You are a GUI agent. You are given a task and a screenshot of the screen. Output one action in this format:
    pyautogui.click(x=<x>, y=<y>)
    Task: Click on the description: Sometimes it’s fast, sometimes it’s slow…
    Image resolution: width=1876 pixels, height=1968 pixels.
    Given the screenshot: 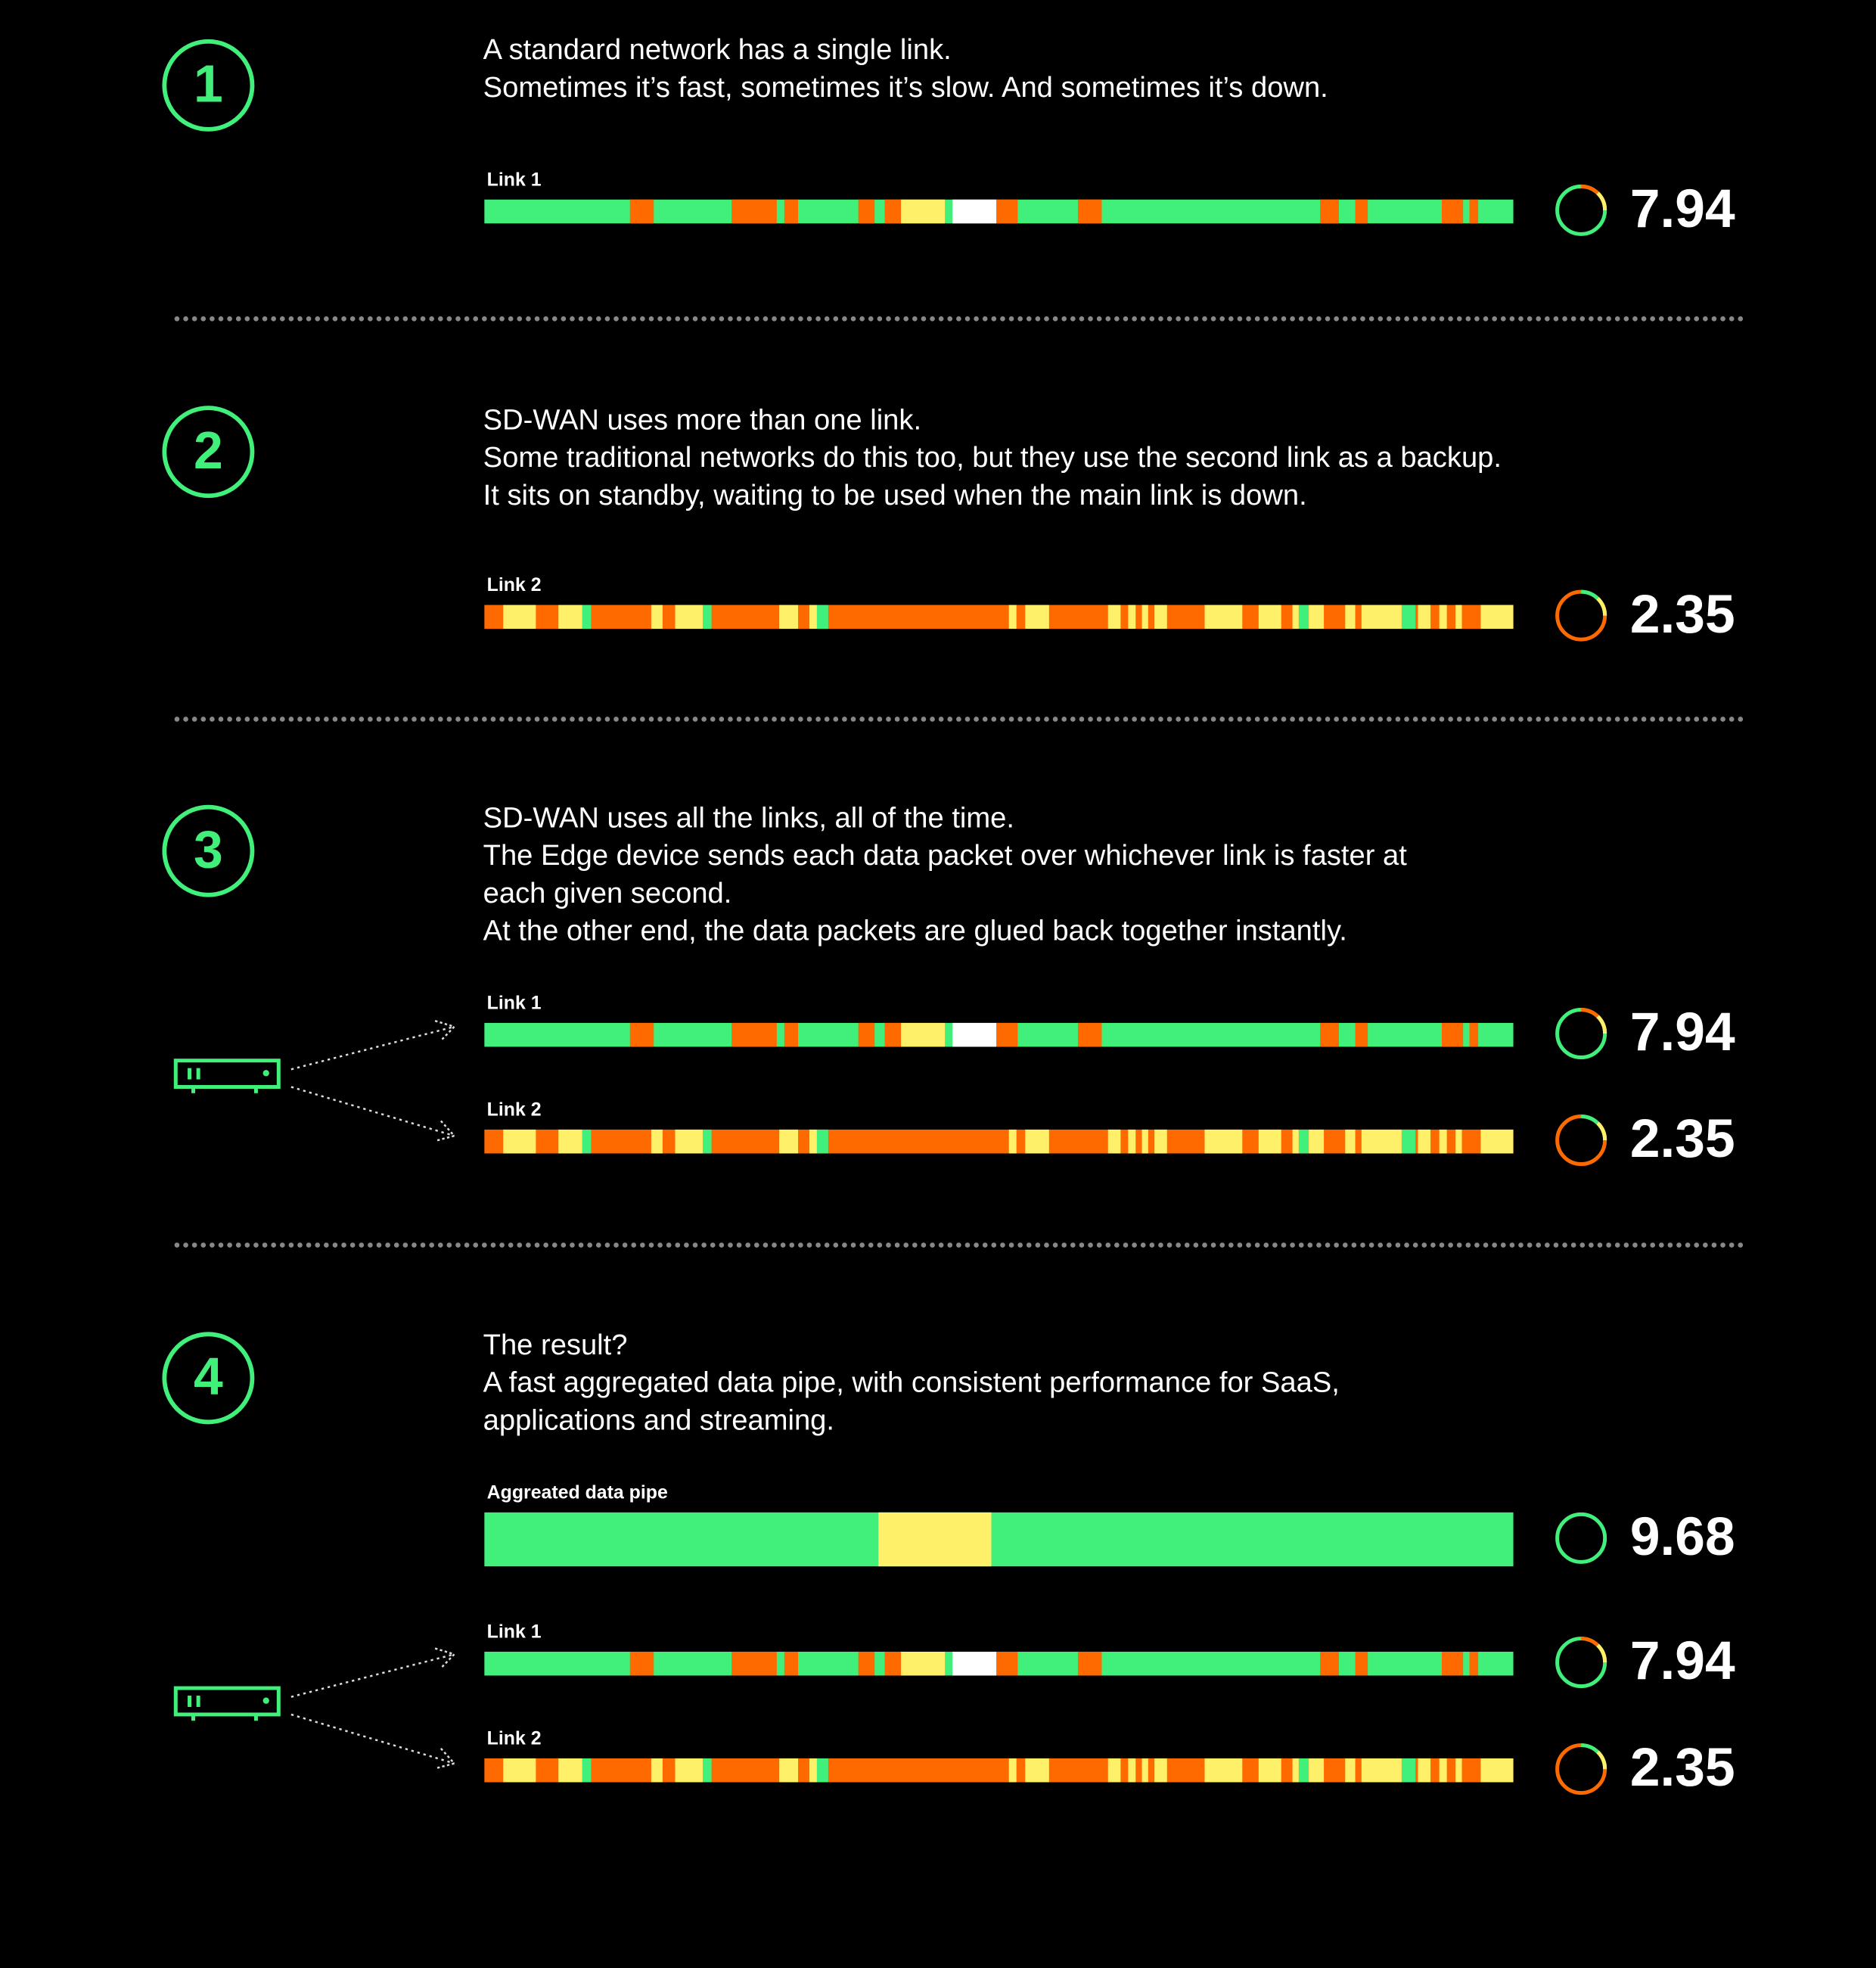 What is the action you would take?
    pyautogui.click(x=905, y=87)
    